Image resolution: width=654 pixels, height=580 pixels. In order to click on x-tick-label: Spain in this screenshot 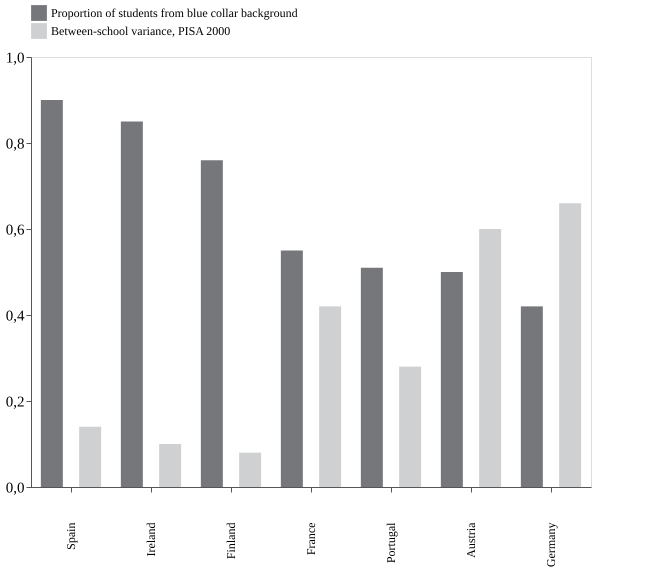, I will do `click(71, 536)`.